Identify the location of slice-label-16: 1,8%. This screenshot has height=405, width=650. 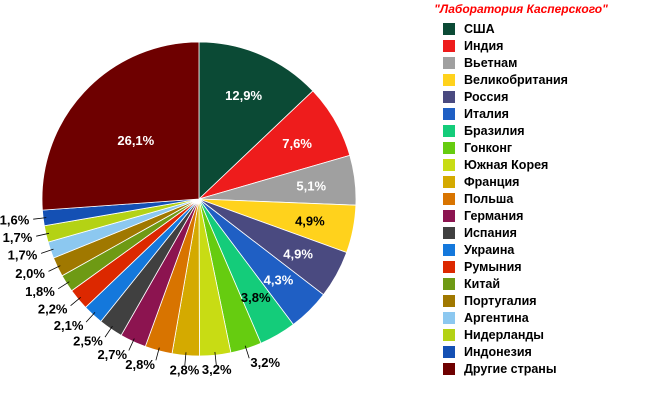
(40, 291).